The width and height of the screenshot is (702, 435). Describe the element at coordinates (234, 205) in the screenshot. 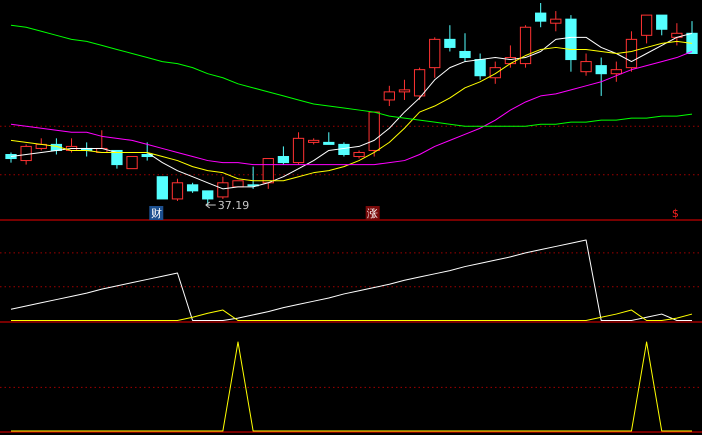

I see `annotation: 37.19` at that location.